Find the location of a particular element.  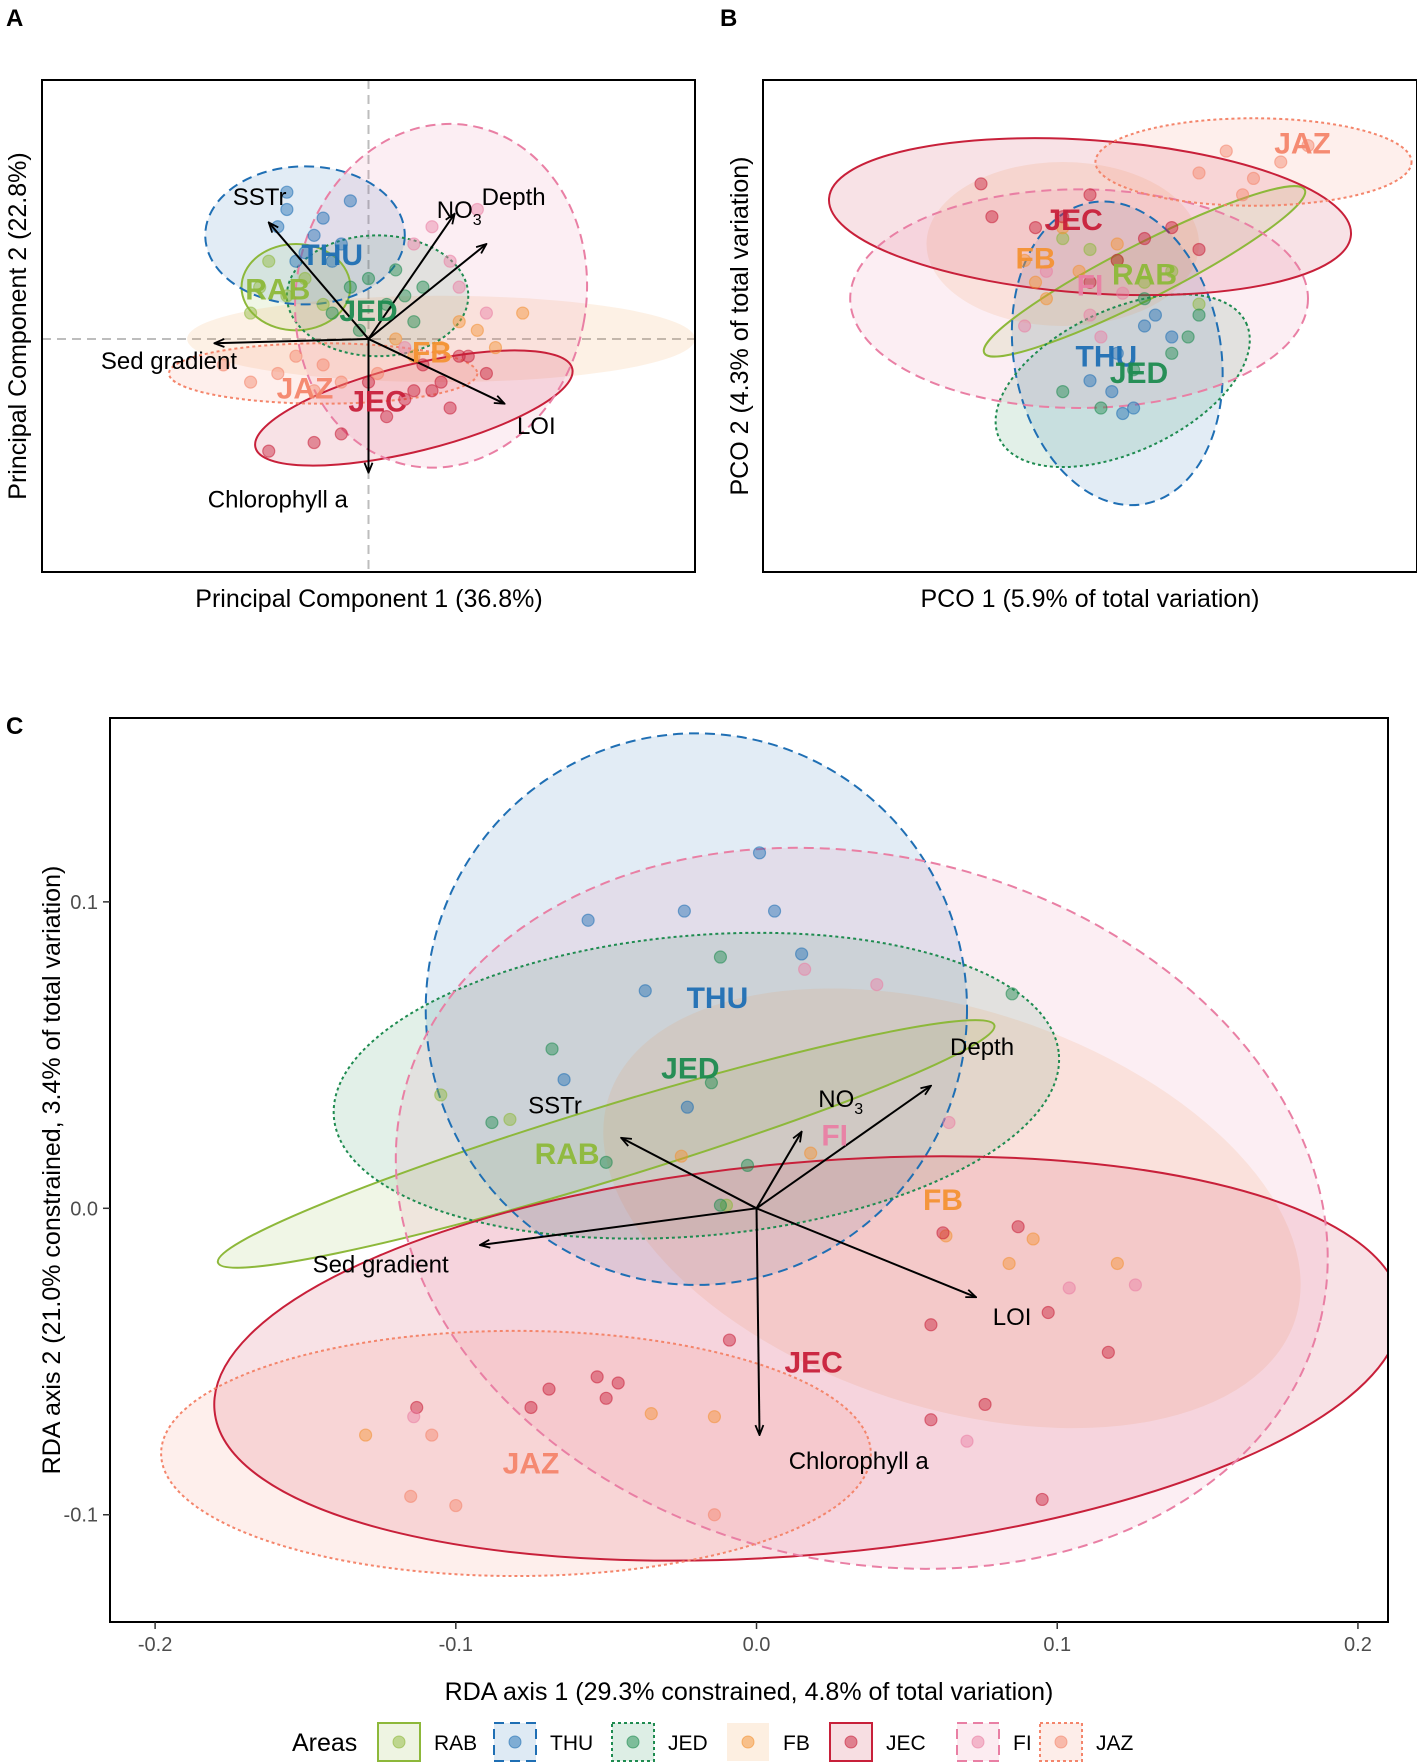

ellipse-outline-jed is located at coordinates (1122, 381).